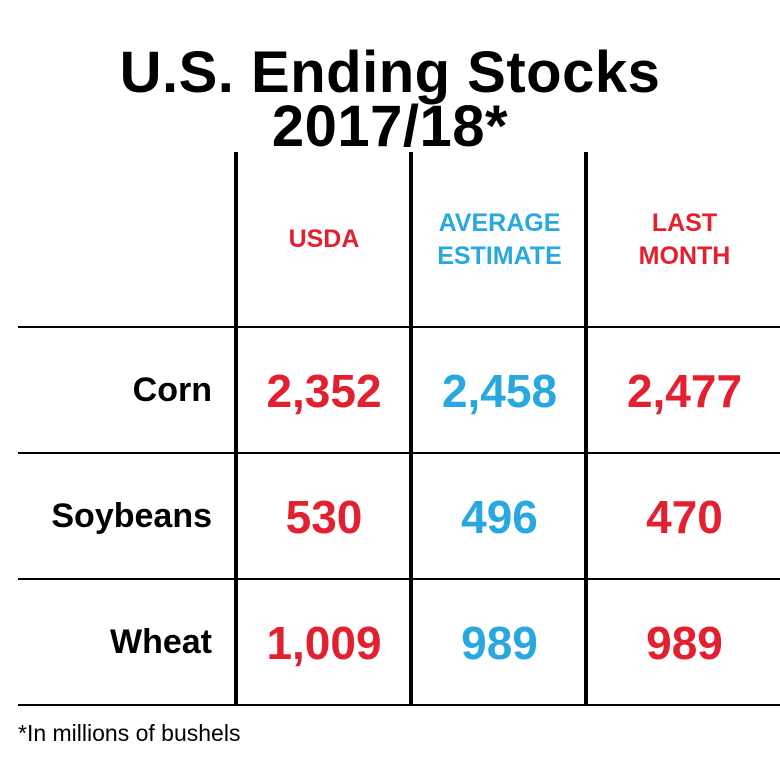 The height and width of the screenshot is (780, 780). I want to click on column-header: USDA, so click(324, 239).